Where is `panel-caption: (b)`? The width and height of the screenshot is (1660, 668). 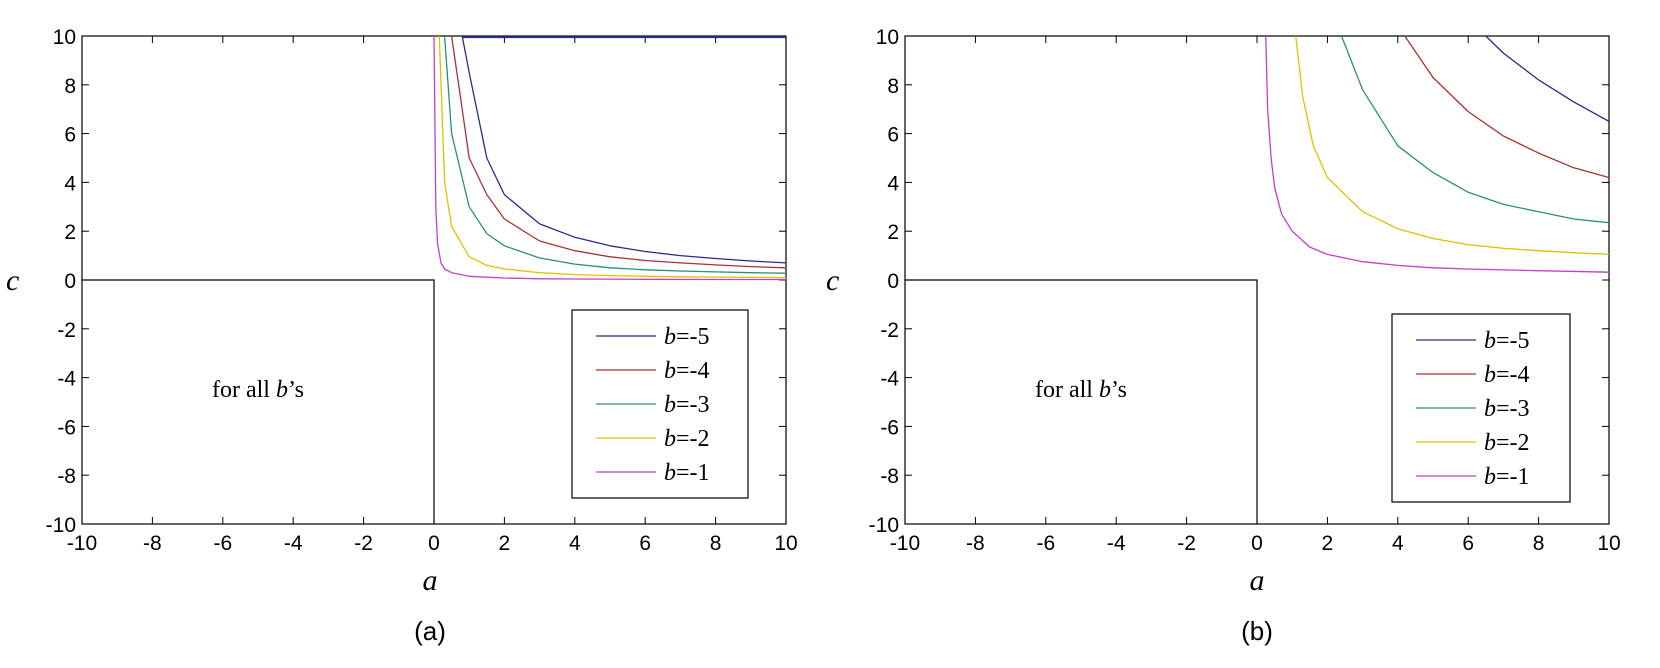 panel-caption: (b) is located at coordinates (1257, 631).